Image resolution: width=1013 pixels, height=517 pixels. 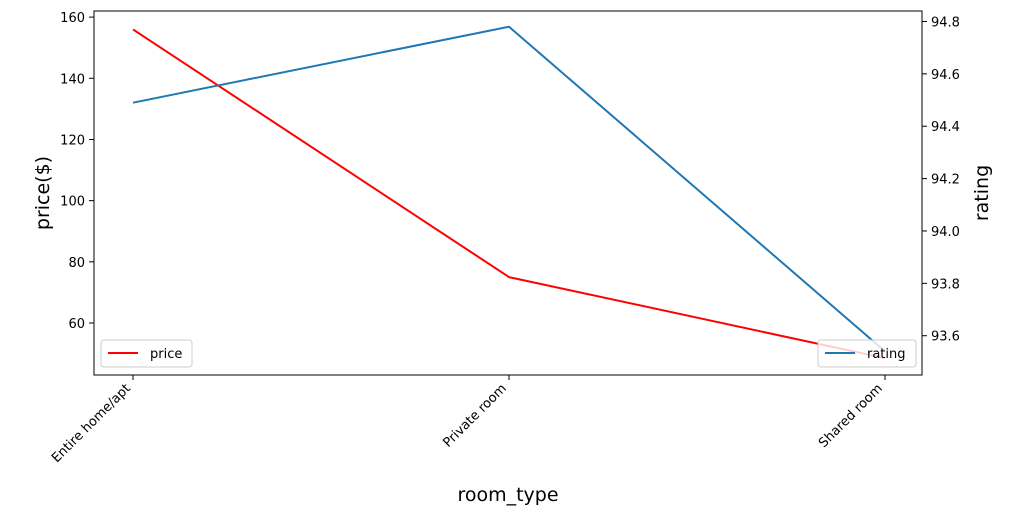 What do you see at coordinates (474, 415) in the screenshot?
I see `x-tick-label: Private room` at bounding box center [474, 415].